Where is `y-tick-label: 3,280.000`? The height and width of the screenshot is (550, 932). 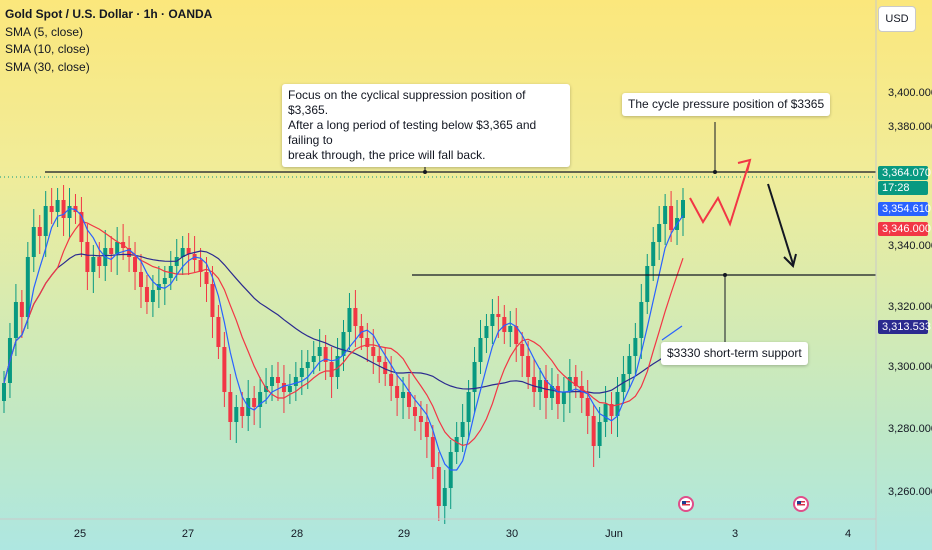
y-tick-label: 3,280.000 is located at coordinates (910, 429).